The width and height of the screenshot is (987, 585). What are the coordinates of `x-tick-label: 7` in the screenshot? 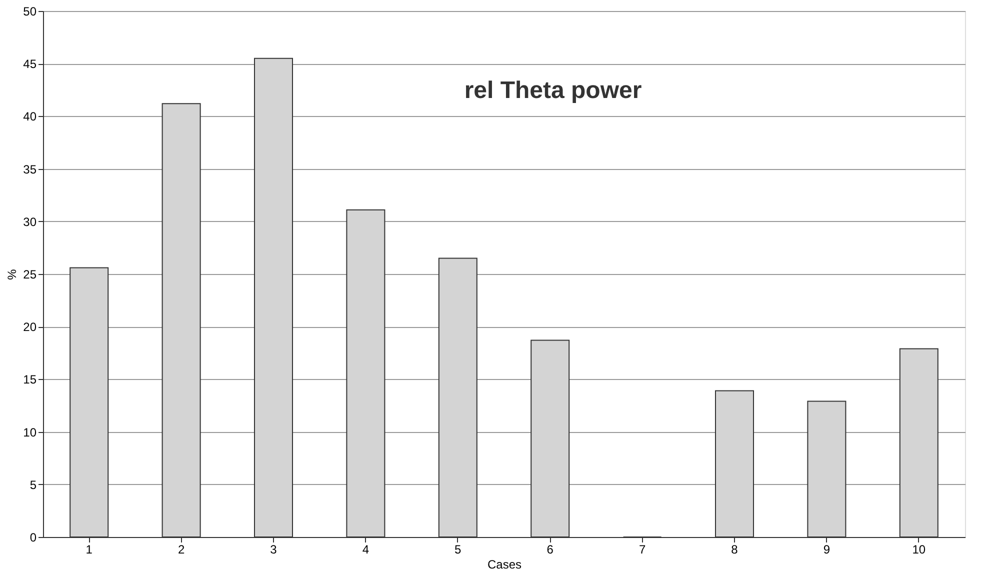 It's located at (642, 549).